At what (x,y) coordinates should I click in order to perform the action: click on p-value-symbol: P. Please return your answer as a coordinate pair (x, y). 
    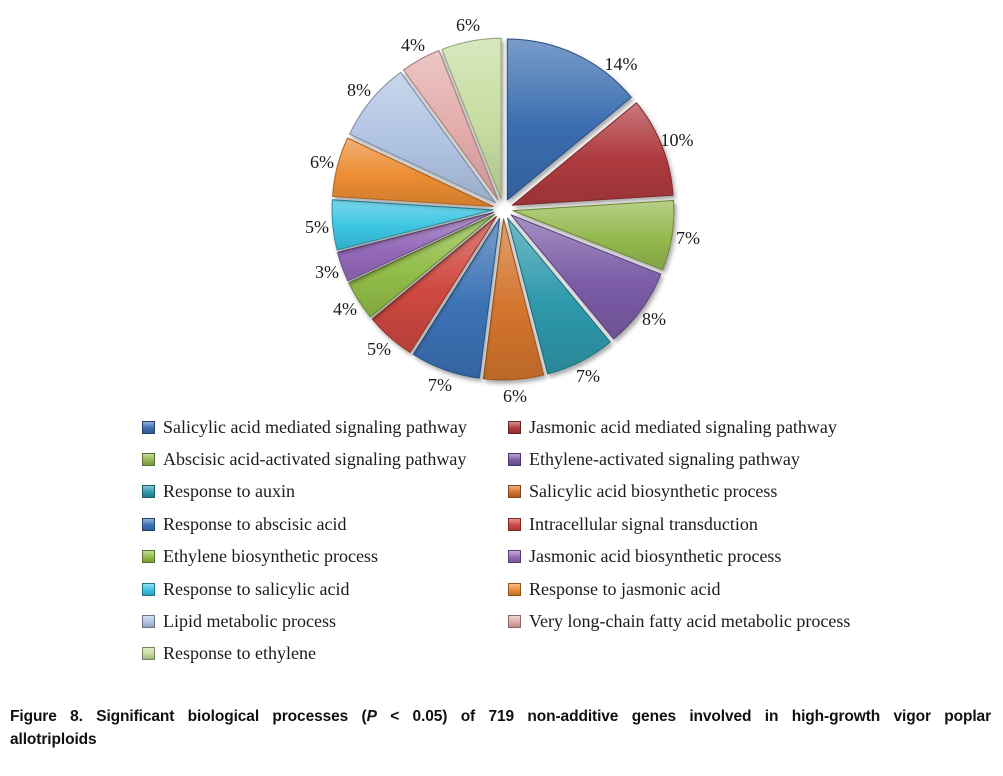
    Looking at the image, I should click on (371, 716).